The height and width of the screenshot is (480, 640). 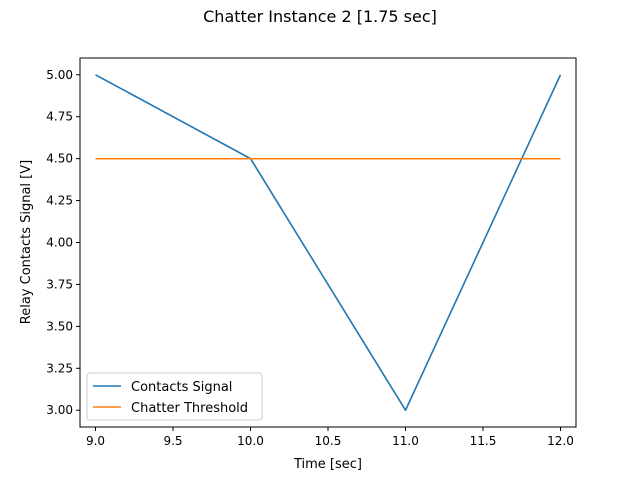 I want to click on y-tick-label: 4.25, so click(x=59, y=201).